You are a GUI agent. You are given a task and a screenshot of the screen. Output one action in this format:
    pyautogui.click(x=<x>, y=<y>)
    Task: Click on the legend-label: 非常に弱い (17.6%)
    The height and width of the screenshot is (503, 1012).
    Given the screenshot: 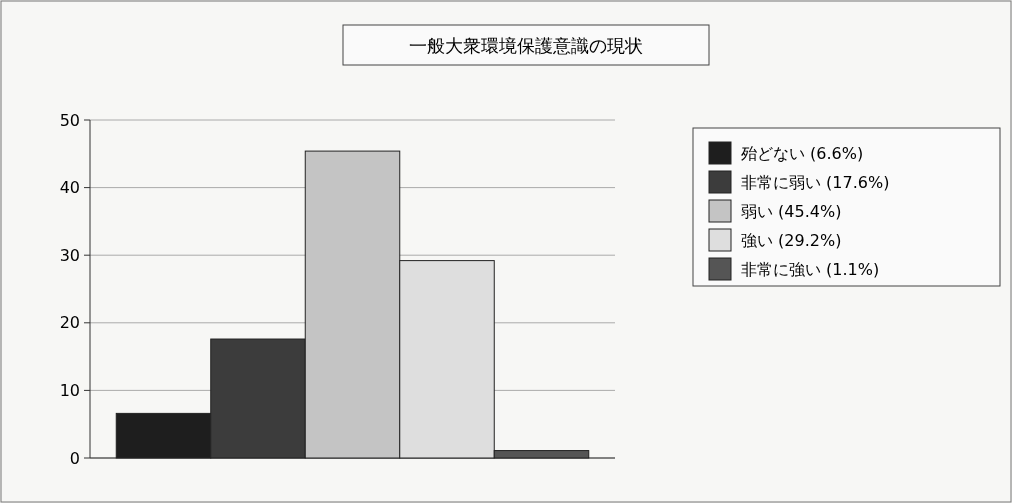 What is the action you would take?
    pyautogui.click(x=815, y=182)
    